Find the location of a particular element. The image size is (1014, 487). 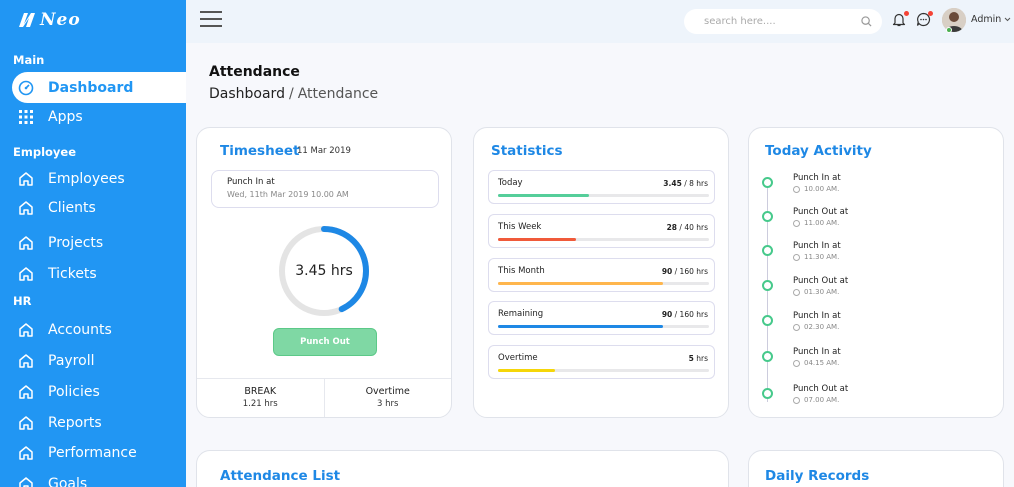

search-input is located at coordinates (782, 21).